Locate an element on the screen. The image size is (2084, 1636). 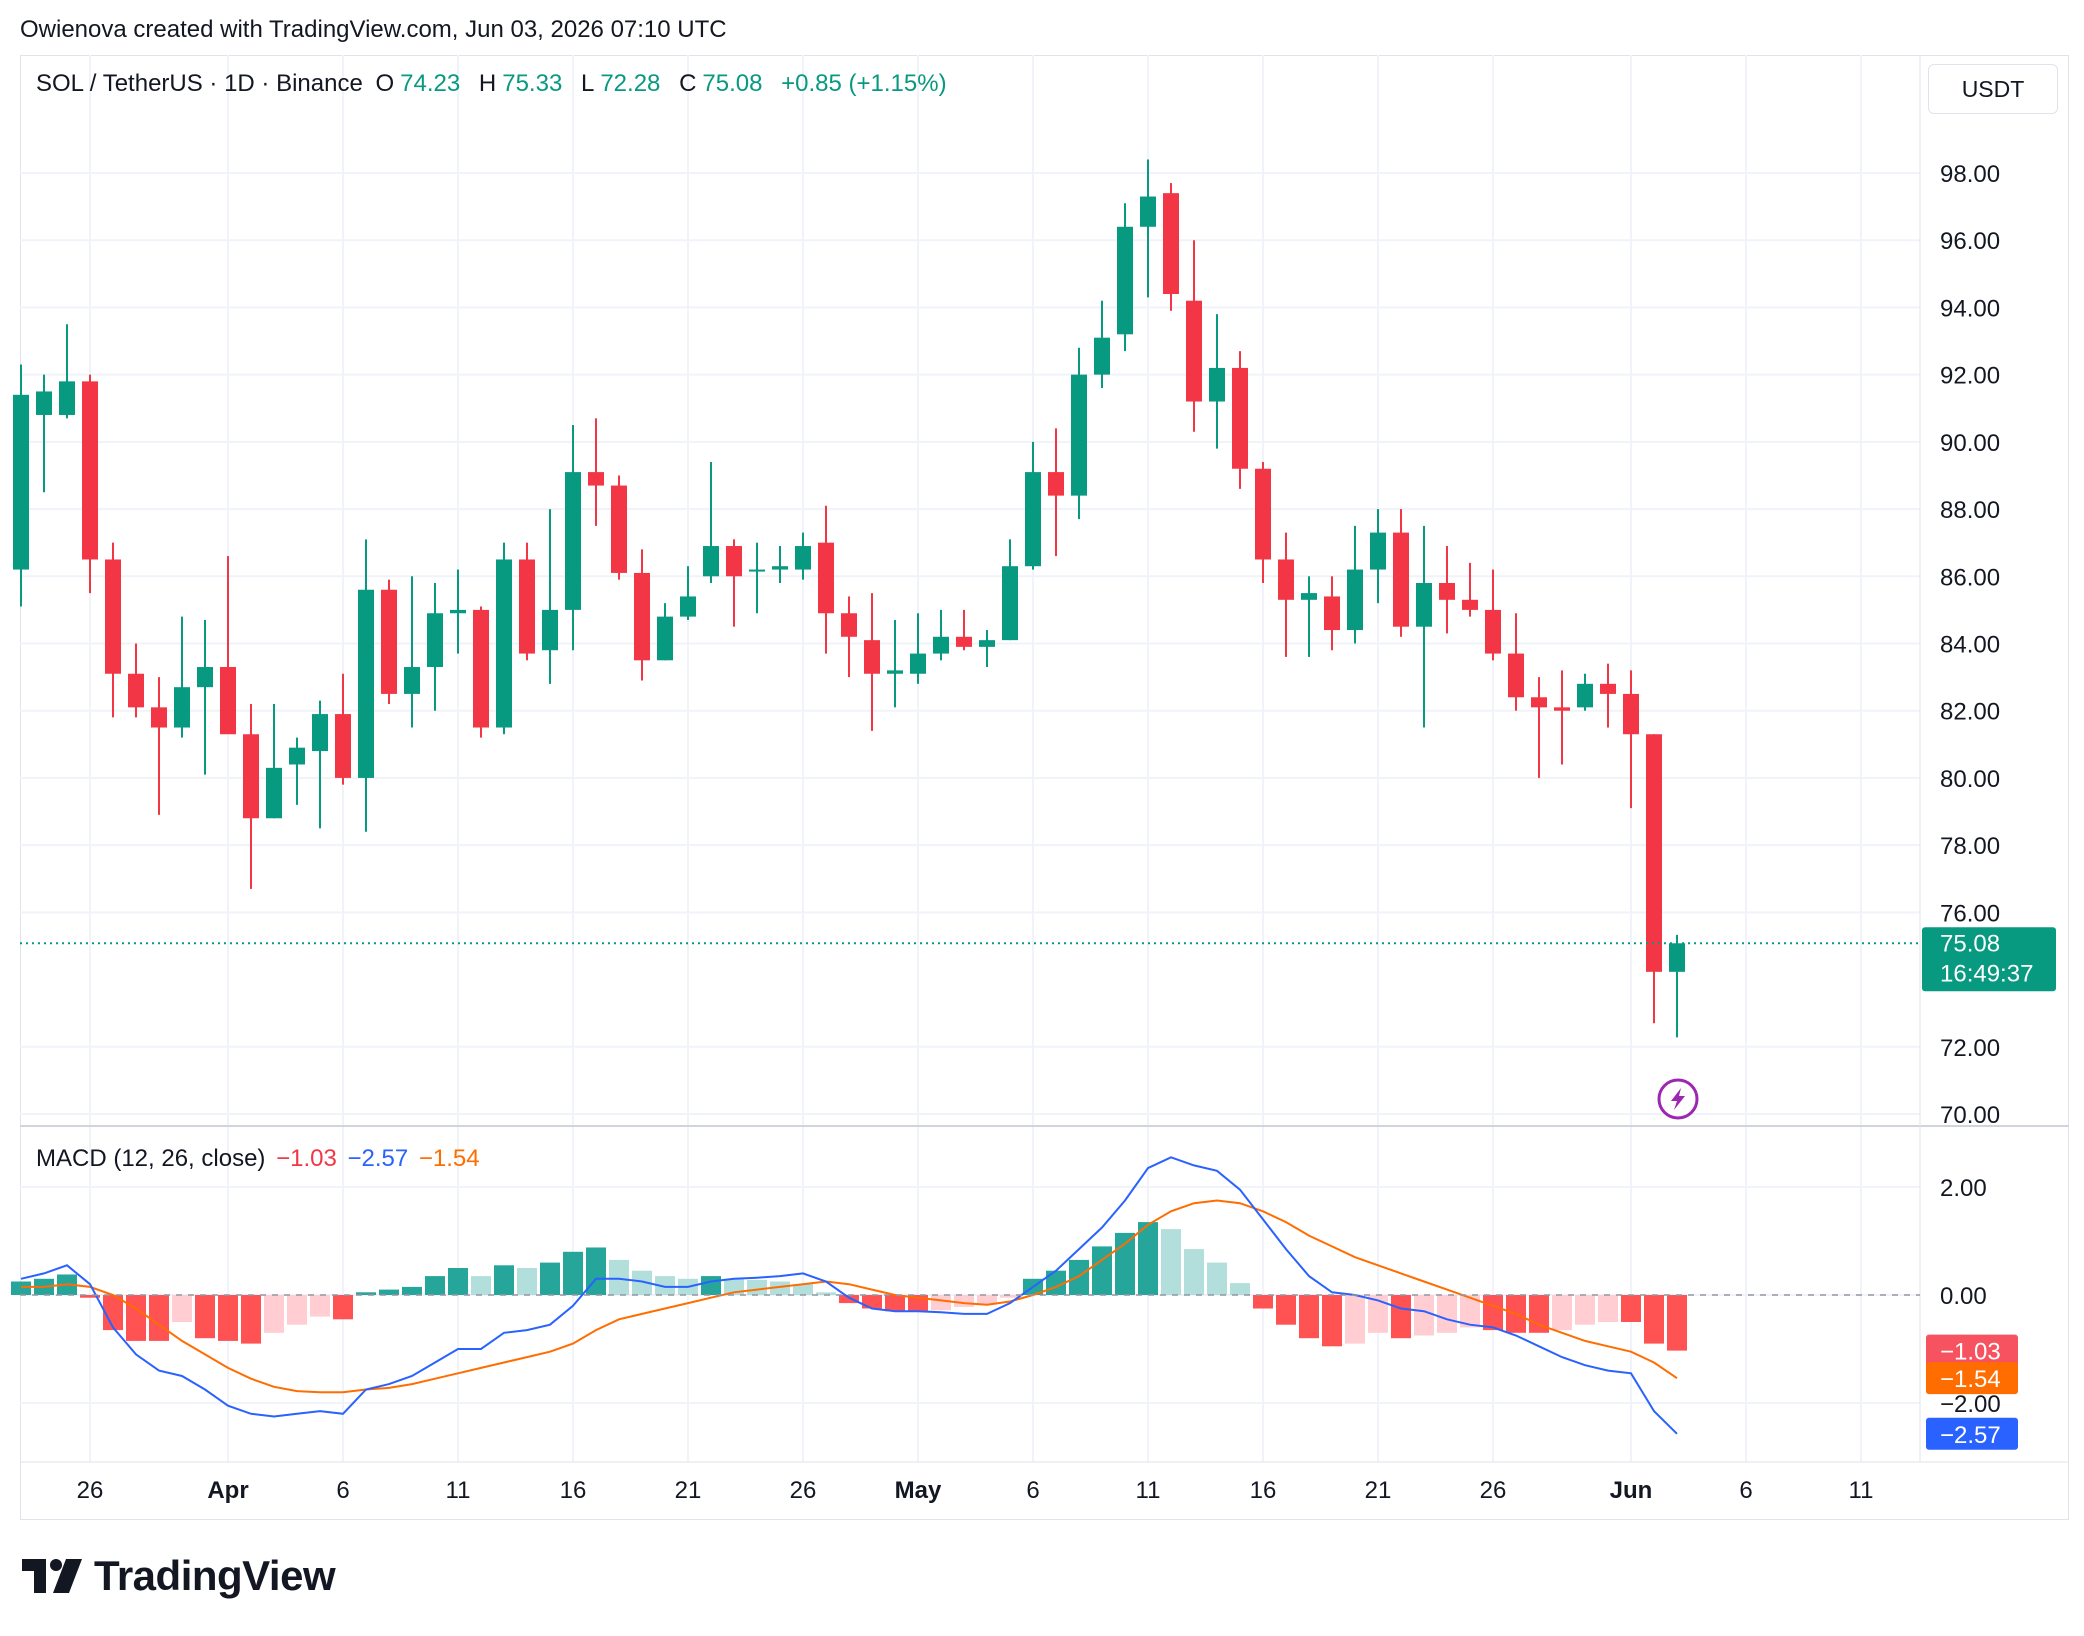
tradingview-logo-icon is located at coordinates (52, 1576).